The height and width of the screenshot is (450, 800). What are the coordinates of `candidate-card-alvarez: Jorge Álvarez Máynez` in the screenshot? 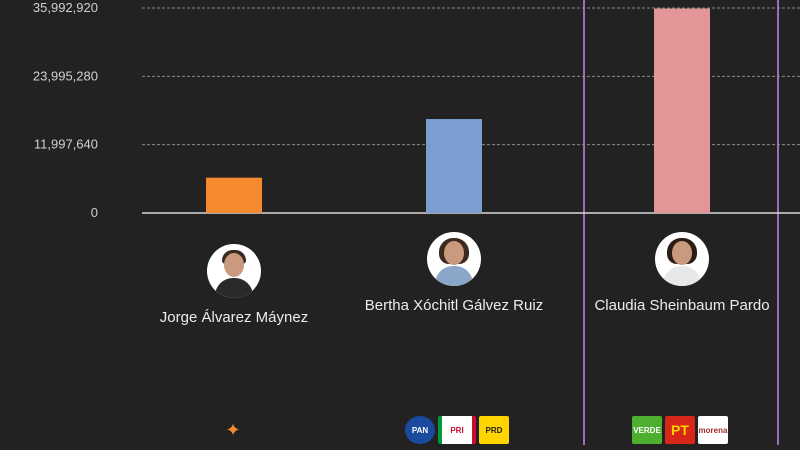 It's located at (234, 287).